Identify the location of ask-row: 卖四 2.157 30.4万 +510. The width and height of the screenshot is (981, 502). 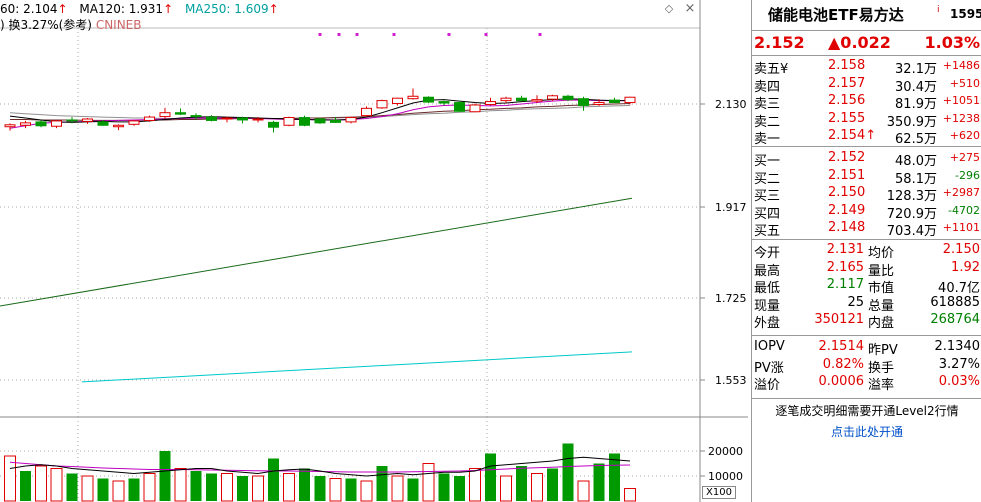
(866, 85).